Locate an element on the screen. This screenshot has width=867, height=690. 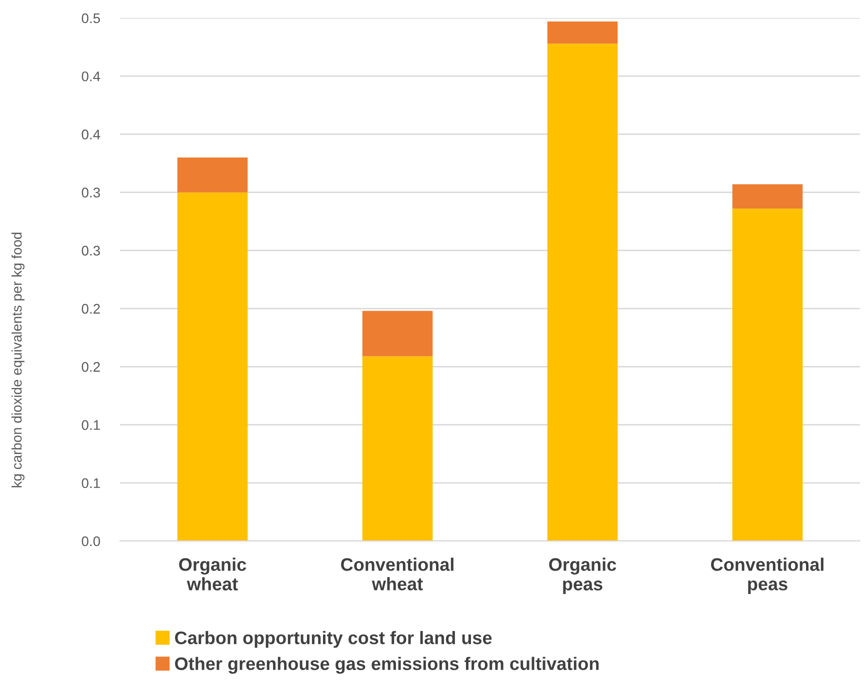
y-tick-label: 0.0 is located at coordinates (91, 541).